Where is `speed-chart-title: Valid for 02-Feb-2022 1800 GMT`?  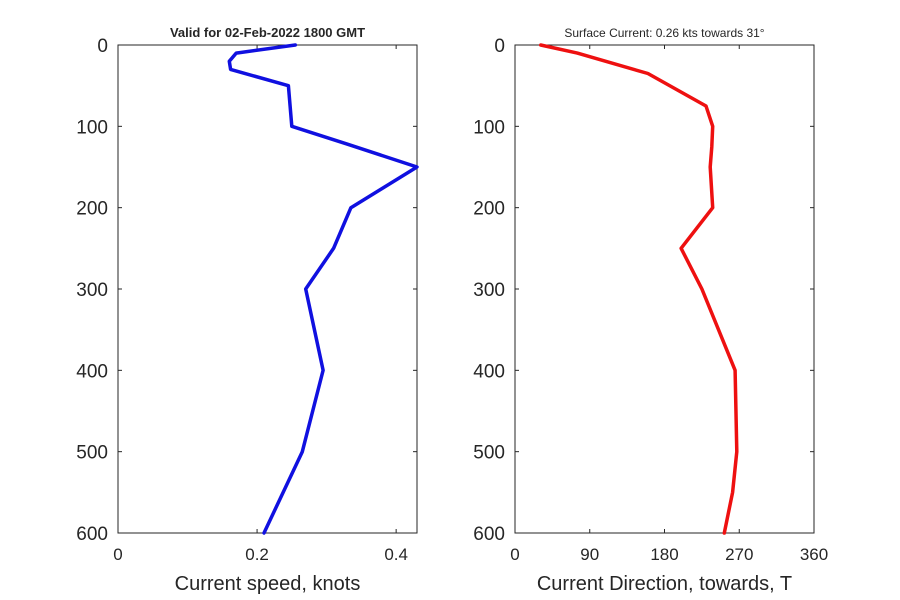 speed-chart-title: Valid for 02-Feb-2022 1800 GMT is located at coordinates (267, 32).